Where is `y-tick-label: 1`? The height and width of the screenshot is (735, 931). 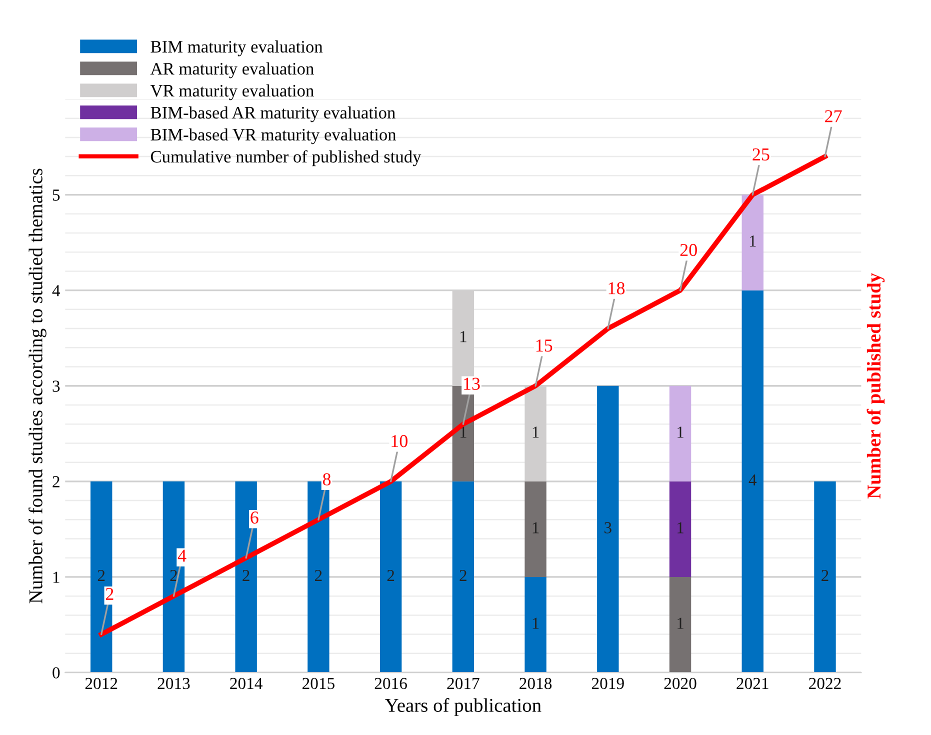
y-tick-label: 1 is located at coordinates (56, 577).